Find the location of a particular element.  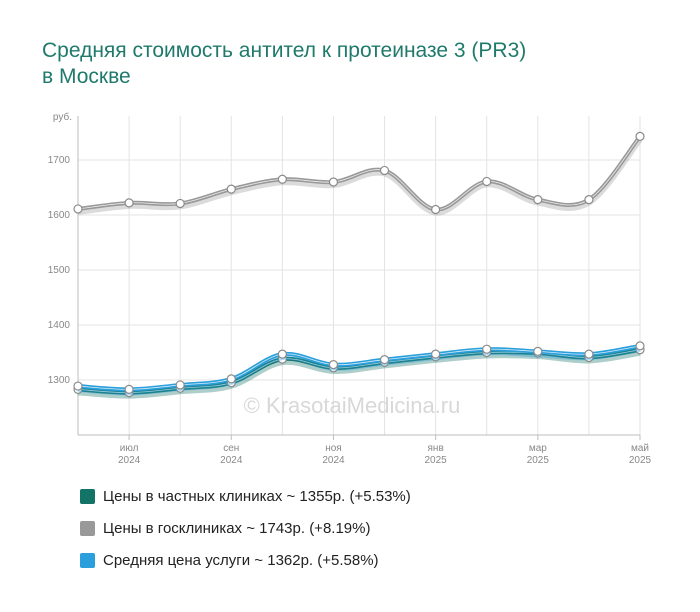

y-tick-label: 1700 is located at coordinates (59, 160).